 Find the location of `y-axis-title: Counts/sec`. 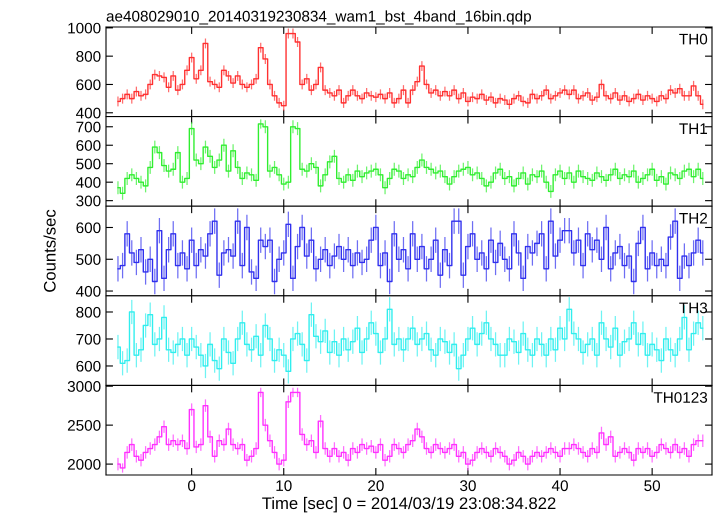

y-axis-title: Counts/sec is located at coordinates (49, 251).